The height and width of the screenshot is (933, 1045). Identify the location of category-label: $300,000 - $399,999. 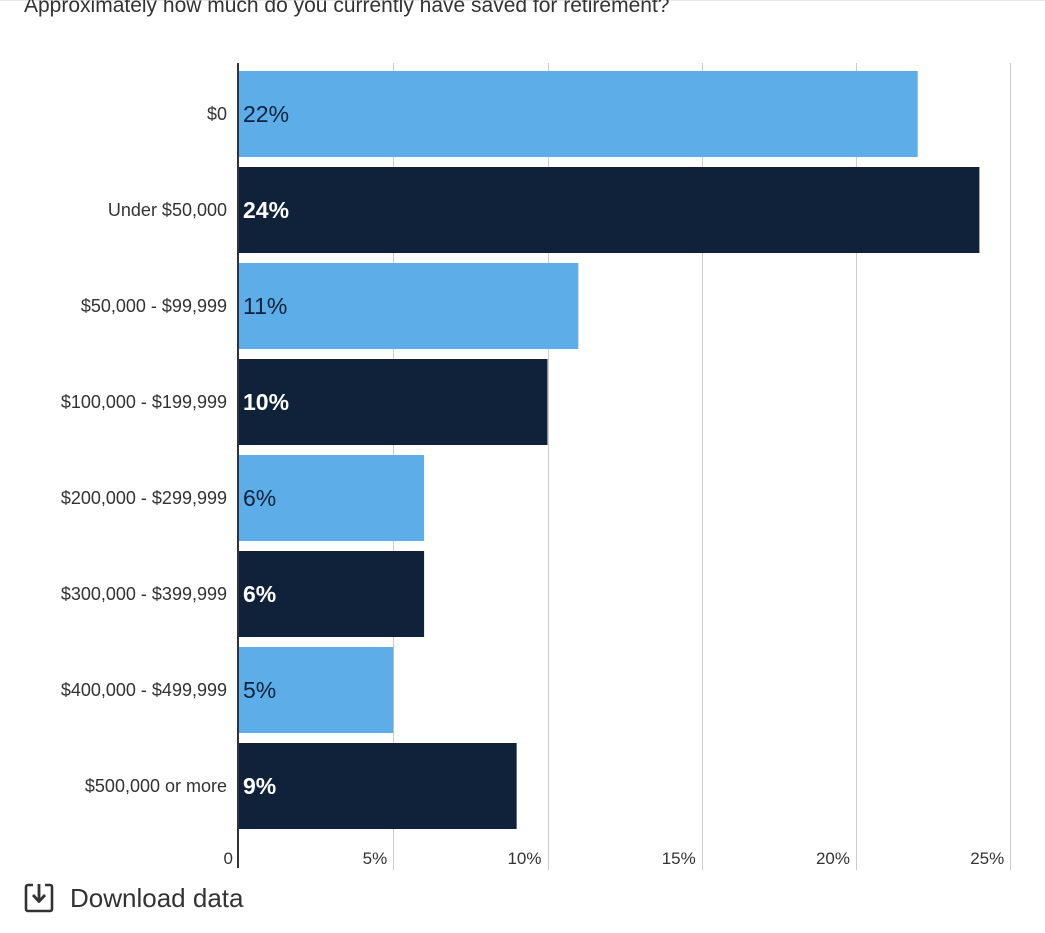
(144, 594).